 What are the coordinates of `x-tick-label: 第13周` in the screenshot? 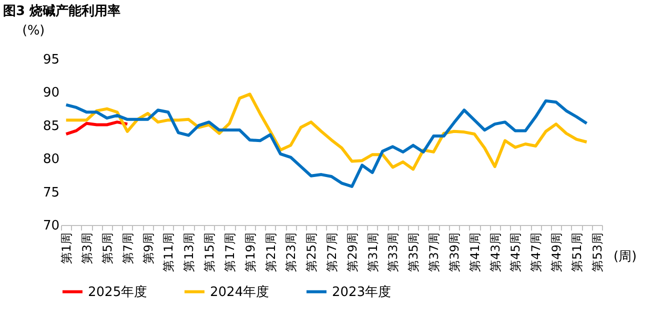 It's located at (189, 252).